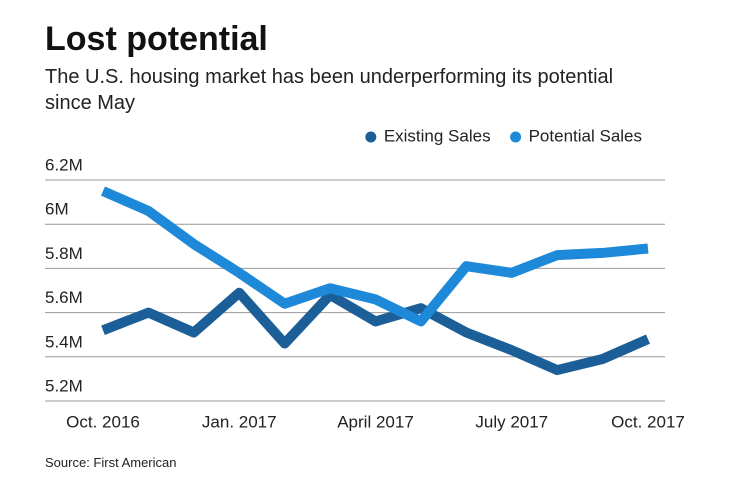 Image resolution: width=740 pixels, height=482 pixels. I want to click on chart-title: Lost potential, so click(156, 39).